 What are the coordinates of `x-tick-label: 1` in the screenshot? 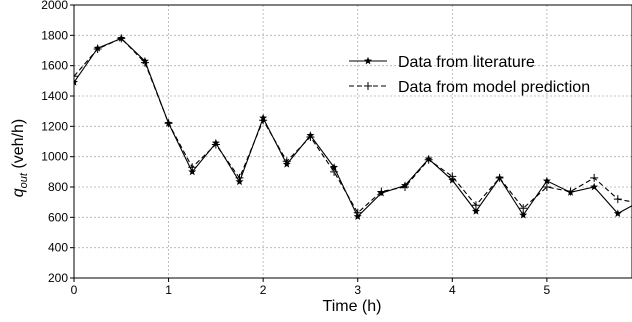 It's located at (168, 290).